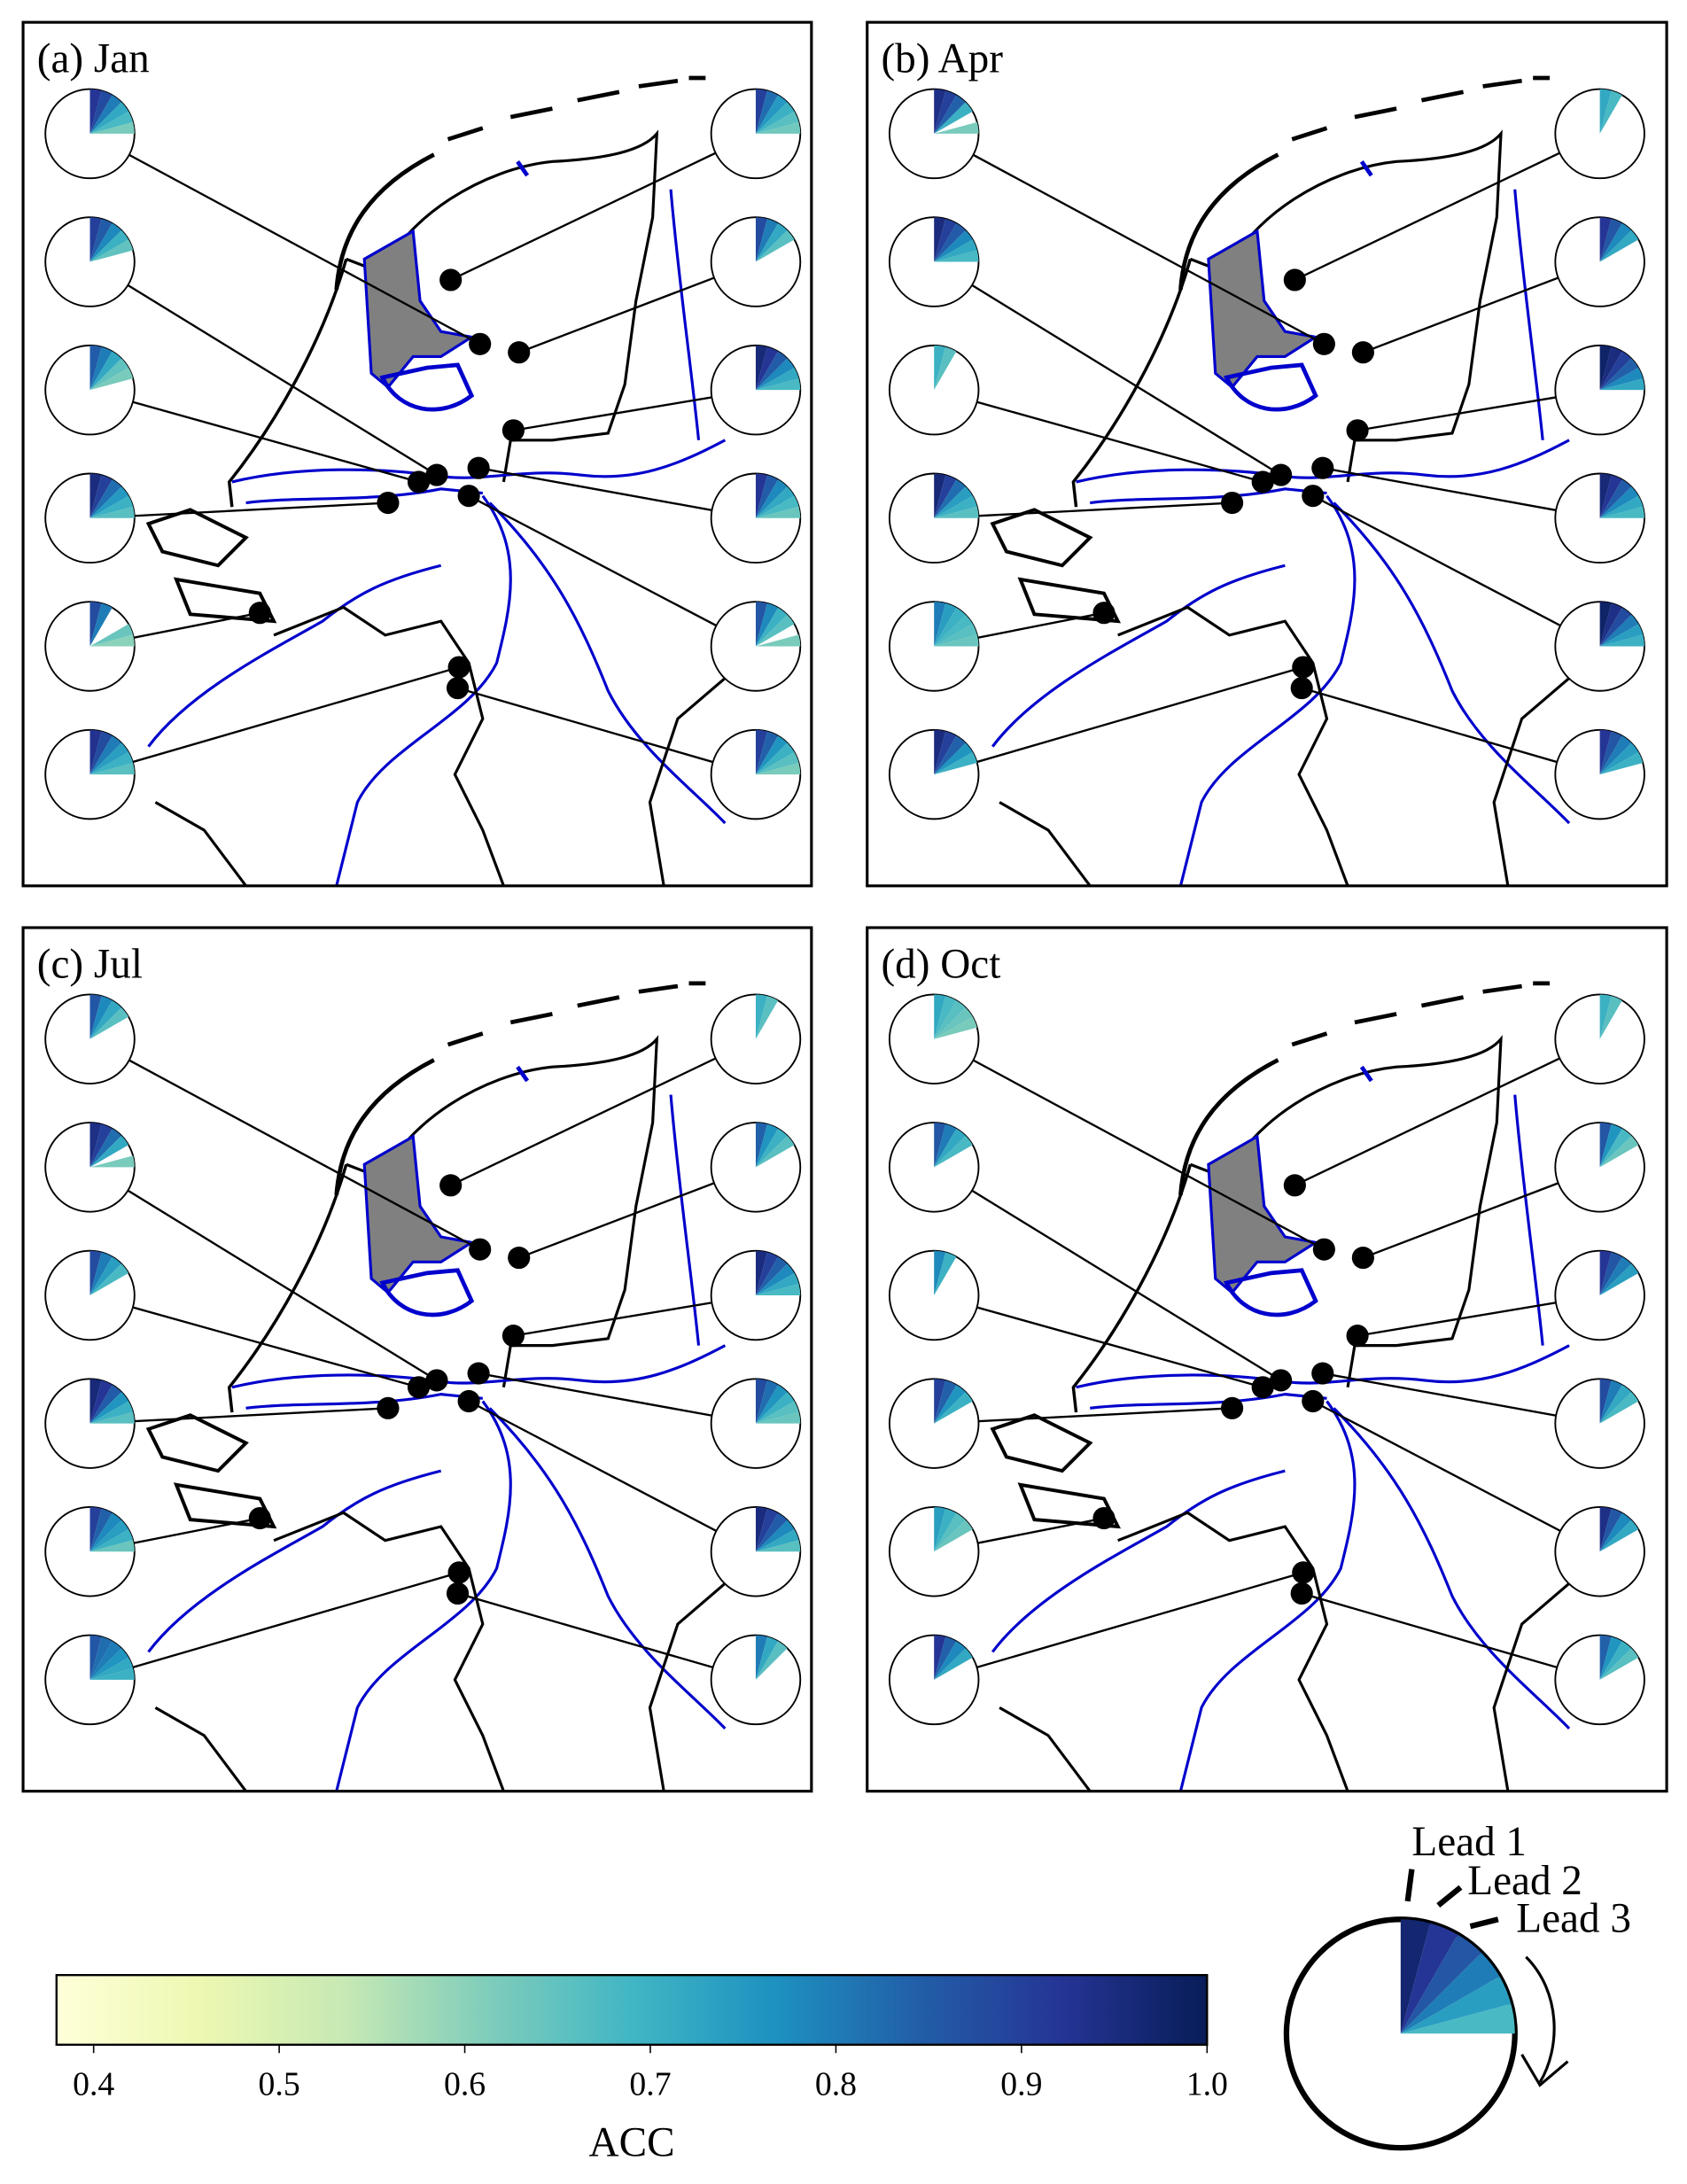  What do you see at coordinates (1524, 1881) in the screenshot?
I see `lead-label: Lead 2` at bounding box center [1524, 1881].